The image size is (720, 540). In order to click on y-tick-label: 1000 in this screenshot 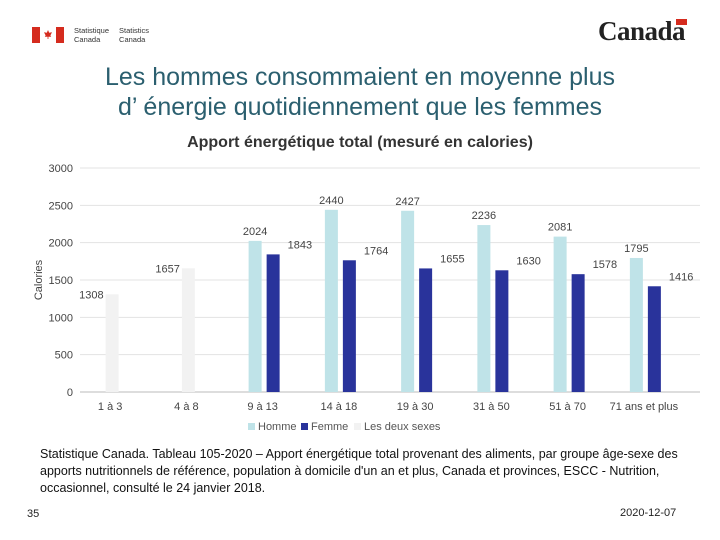, I will do `click(61, 318)`.